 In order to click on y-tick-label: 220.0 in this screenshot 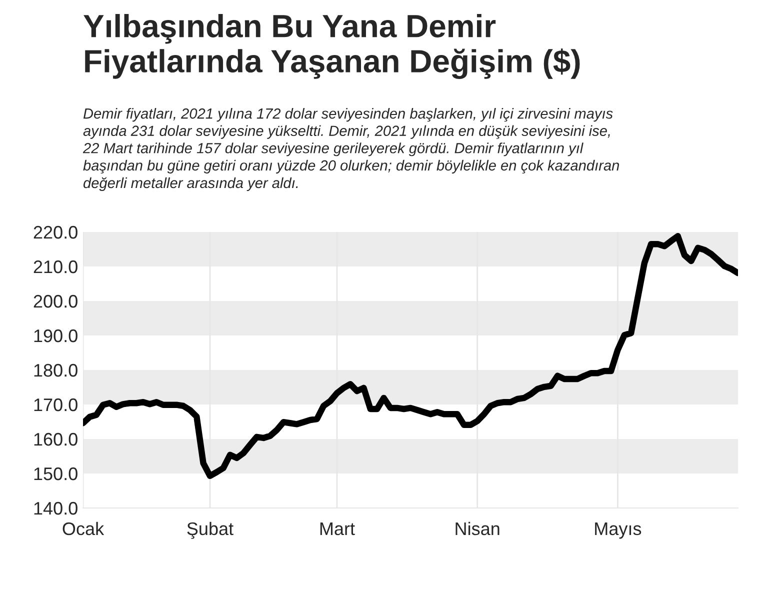, I will do `click(56, 232)`.